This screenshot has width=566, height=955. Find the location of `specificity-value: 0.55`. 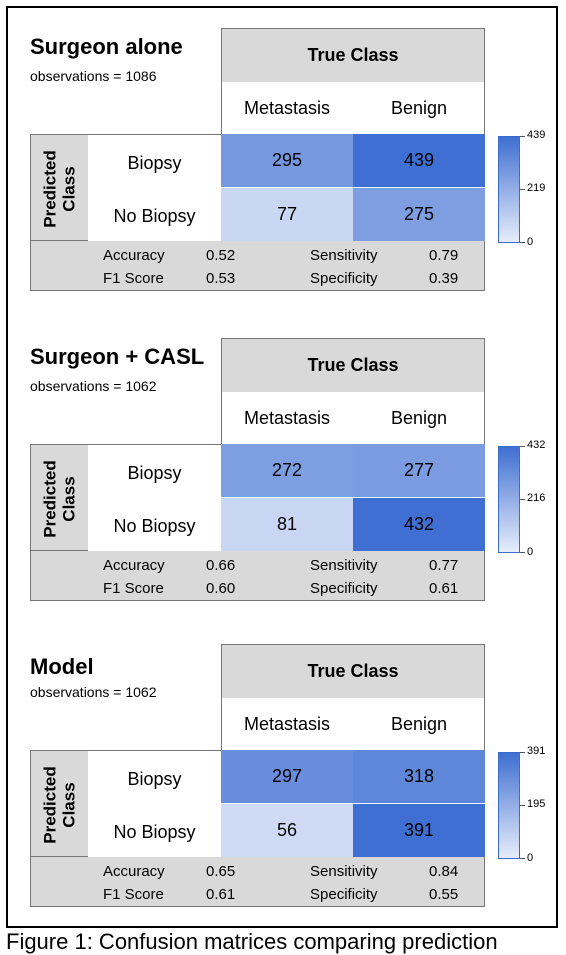

specificity-value: 0.55 is located at coordinates (444, 894).